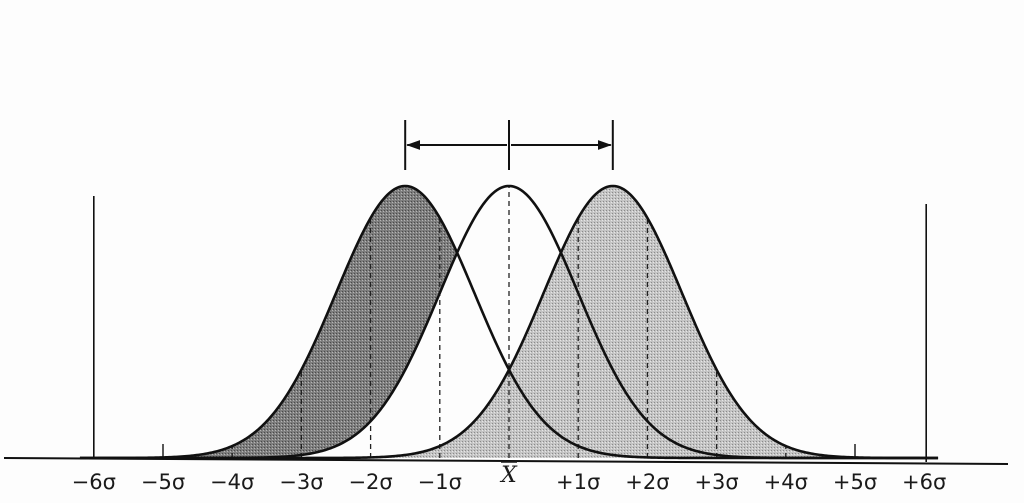 This screenshot has height=503, width=1024. Describe the element at coordinates (647, 482) in the screenshot. I see `sigma-tick-label: +2σ` at that location.